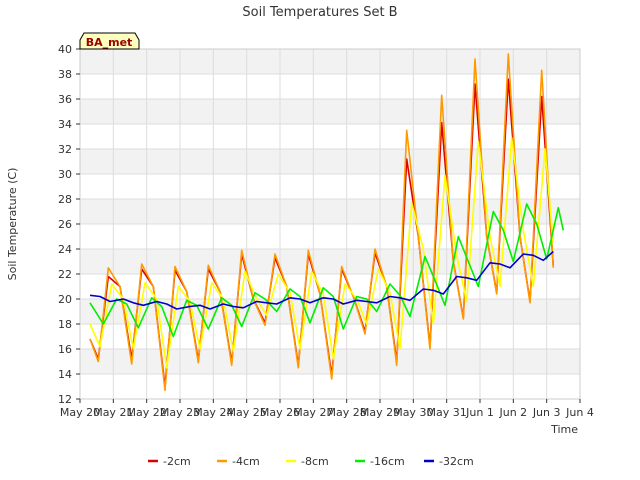 The width and height of the screenshot is (640, 480). I want to click on series-line-32cm, so click(321, 280).